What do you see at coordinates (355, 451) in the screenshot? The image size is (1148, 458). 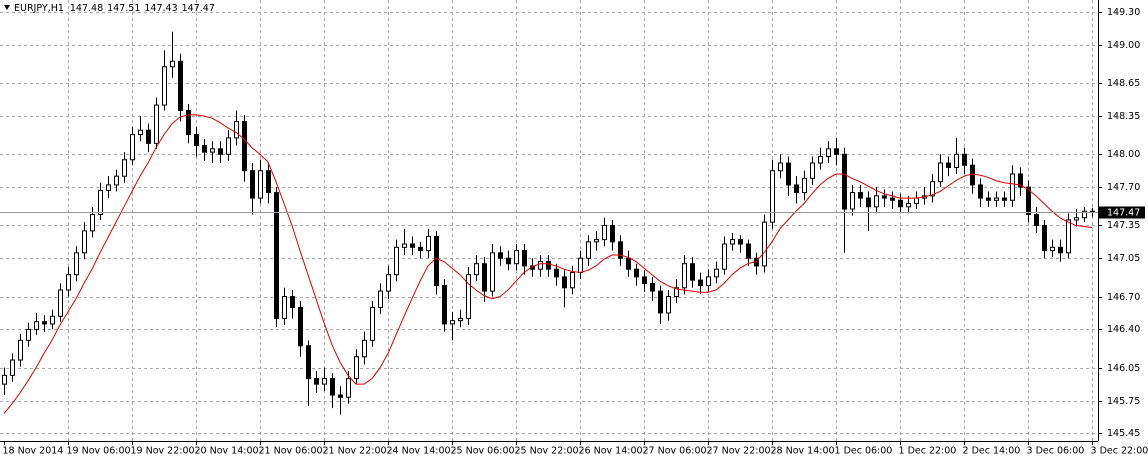 I see `x-tick-label: 21 Nov 22:00` at bounding box center [355, 451].